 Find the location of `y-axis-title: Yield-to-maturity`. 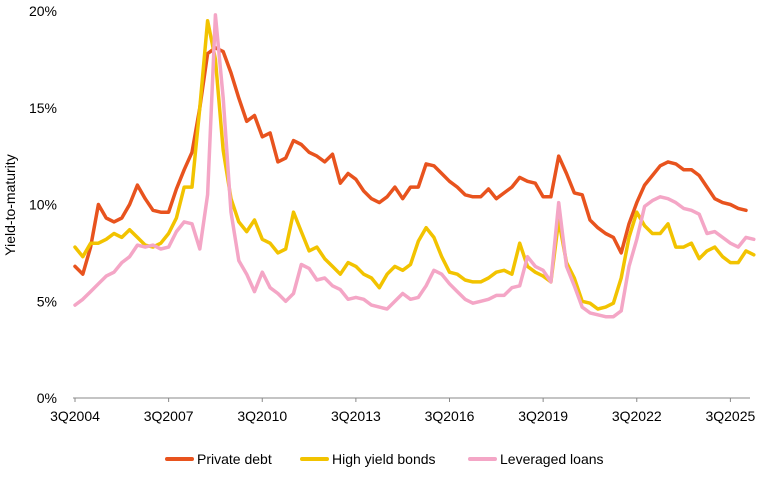

y-axis-title: Yield-to-maturity is located at coordinates (10, 204).